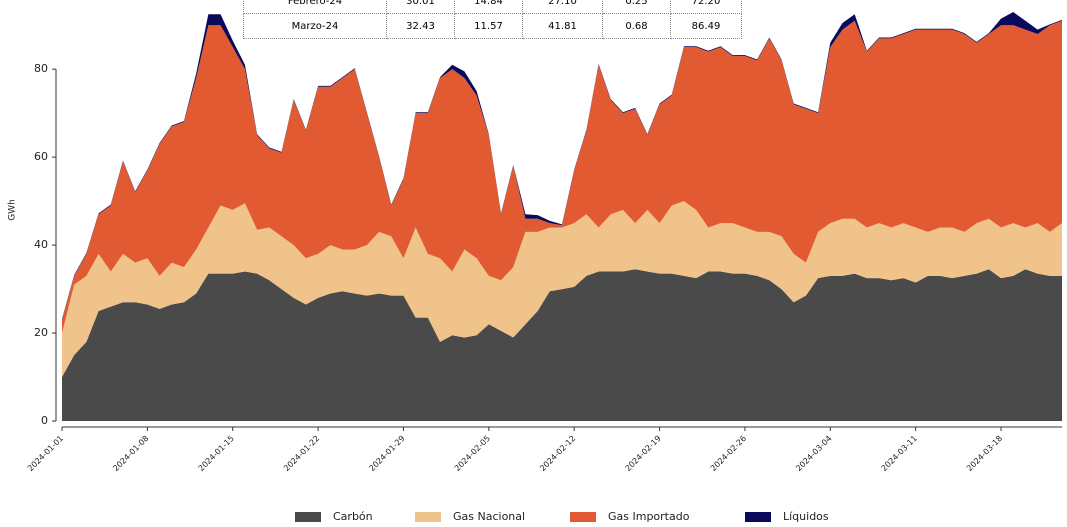 This screenshot has height=527, width=1067. I want to click on x-tick-label: 2024-03-11, so click(899, 453).